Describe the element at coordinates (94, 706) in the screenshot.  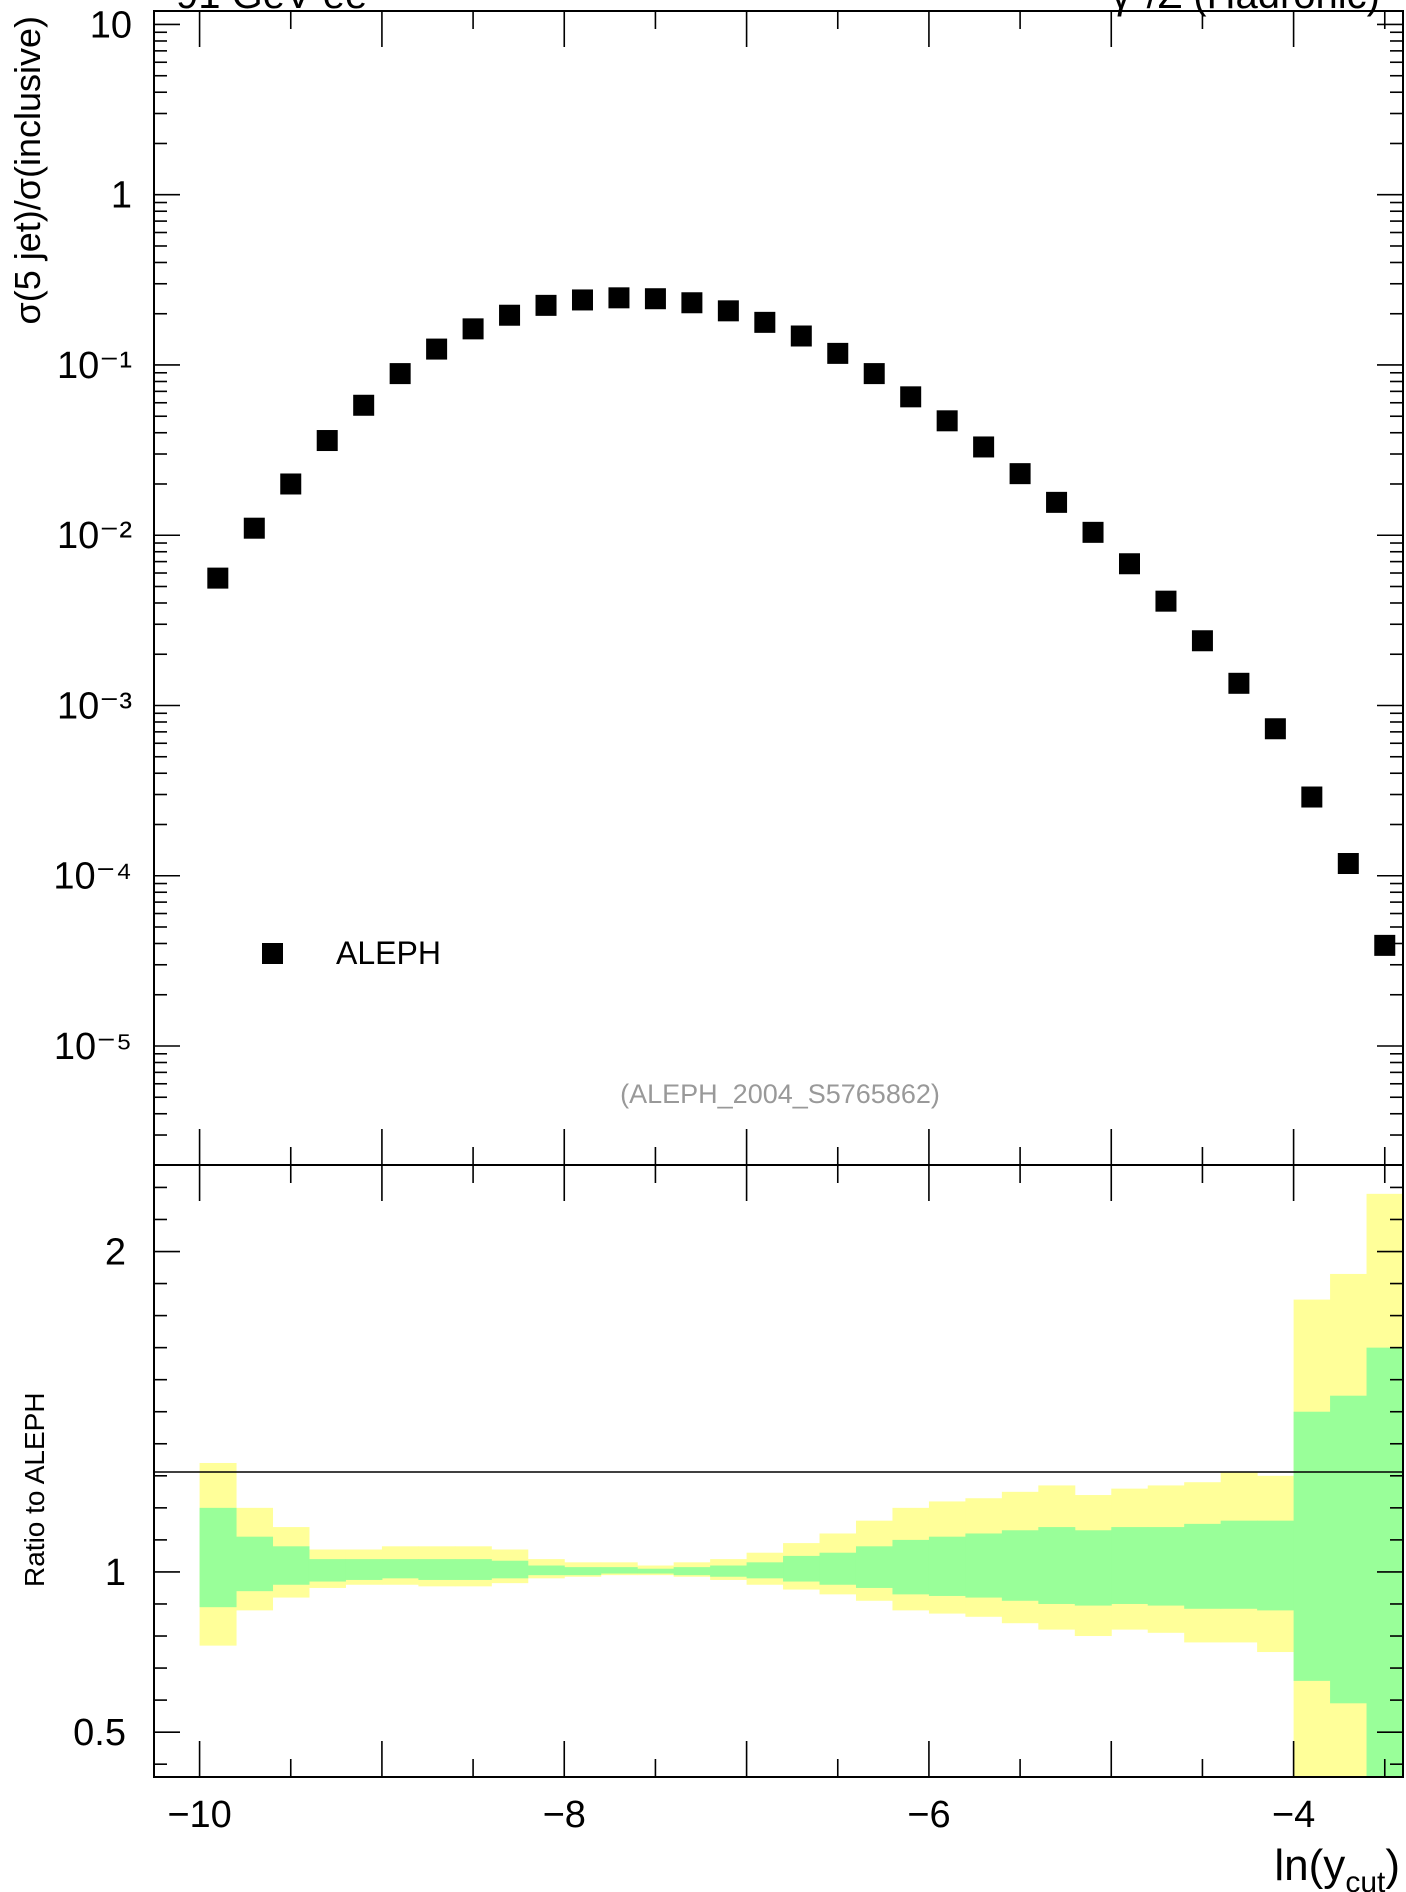
I see `main-y-tick-label: 10⁻³` at that location.